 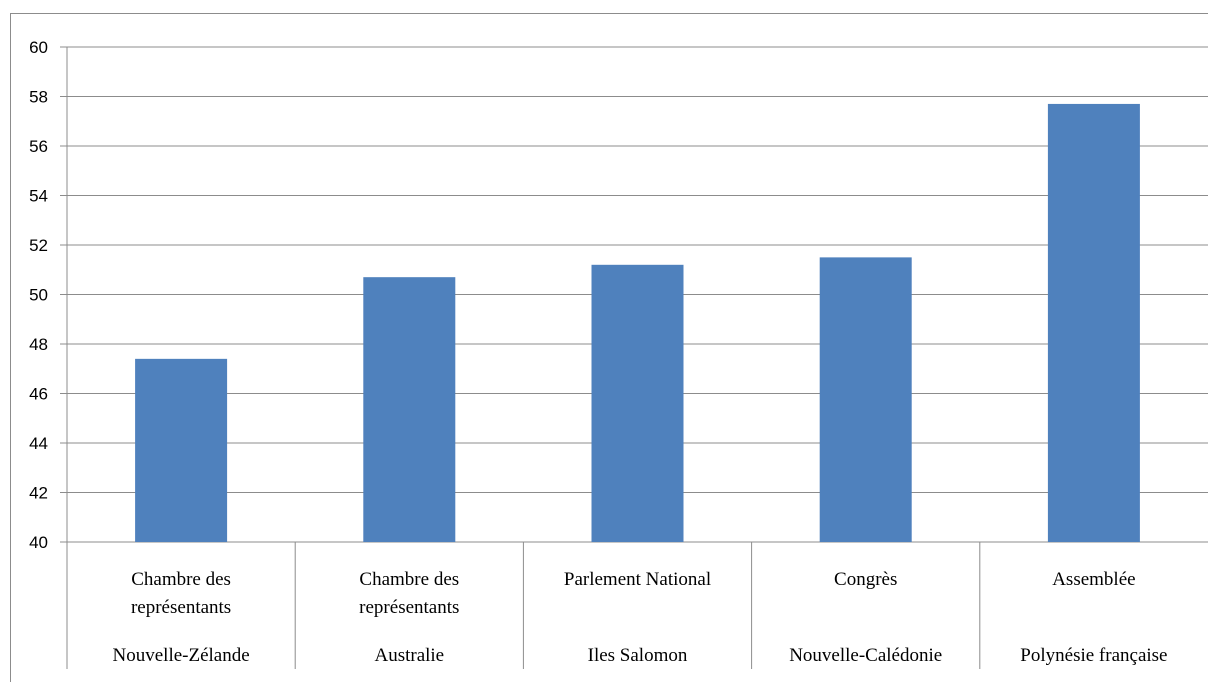 What do you see at coordinates (1093, 655) in the screenshot?
I see `category-country-label: Polynésie française` at bounding box center [1093, 655].